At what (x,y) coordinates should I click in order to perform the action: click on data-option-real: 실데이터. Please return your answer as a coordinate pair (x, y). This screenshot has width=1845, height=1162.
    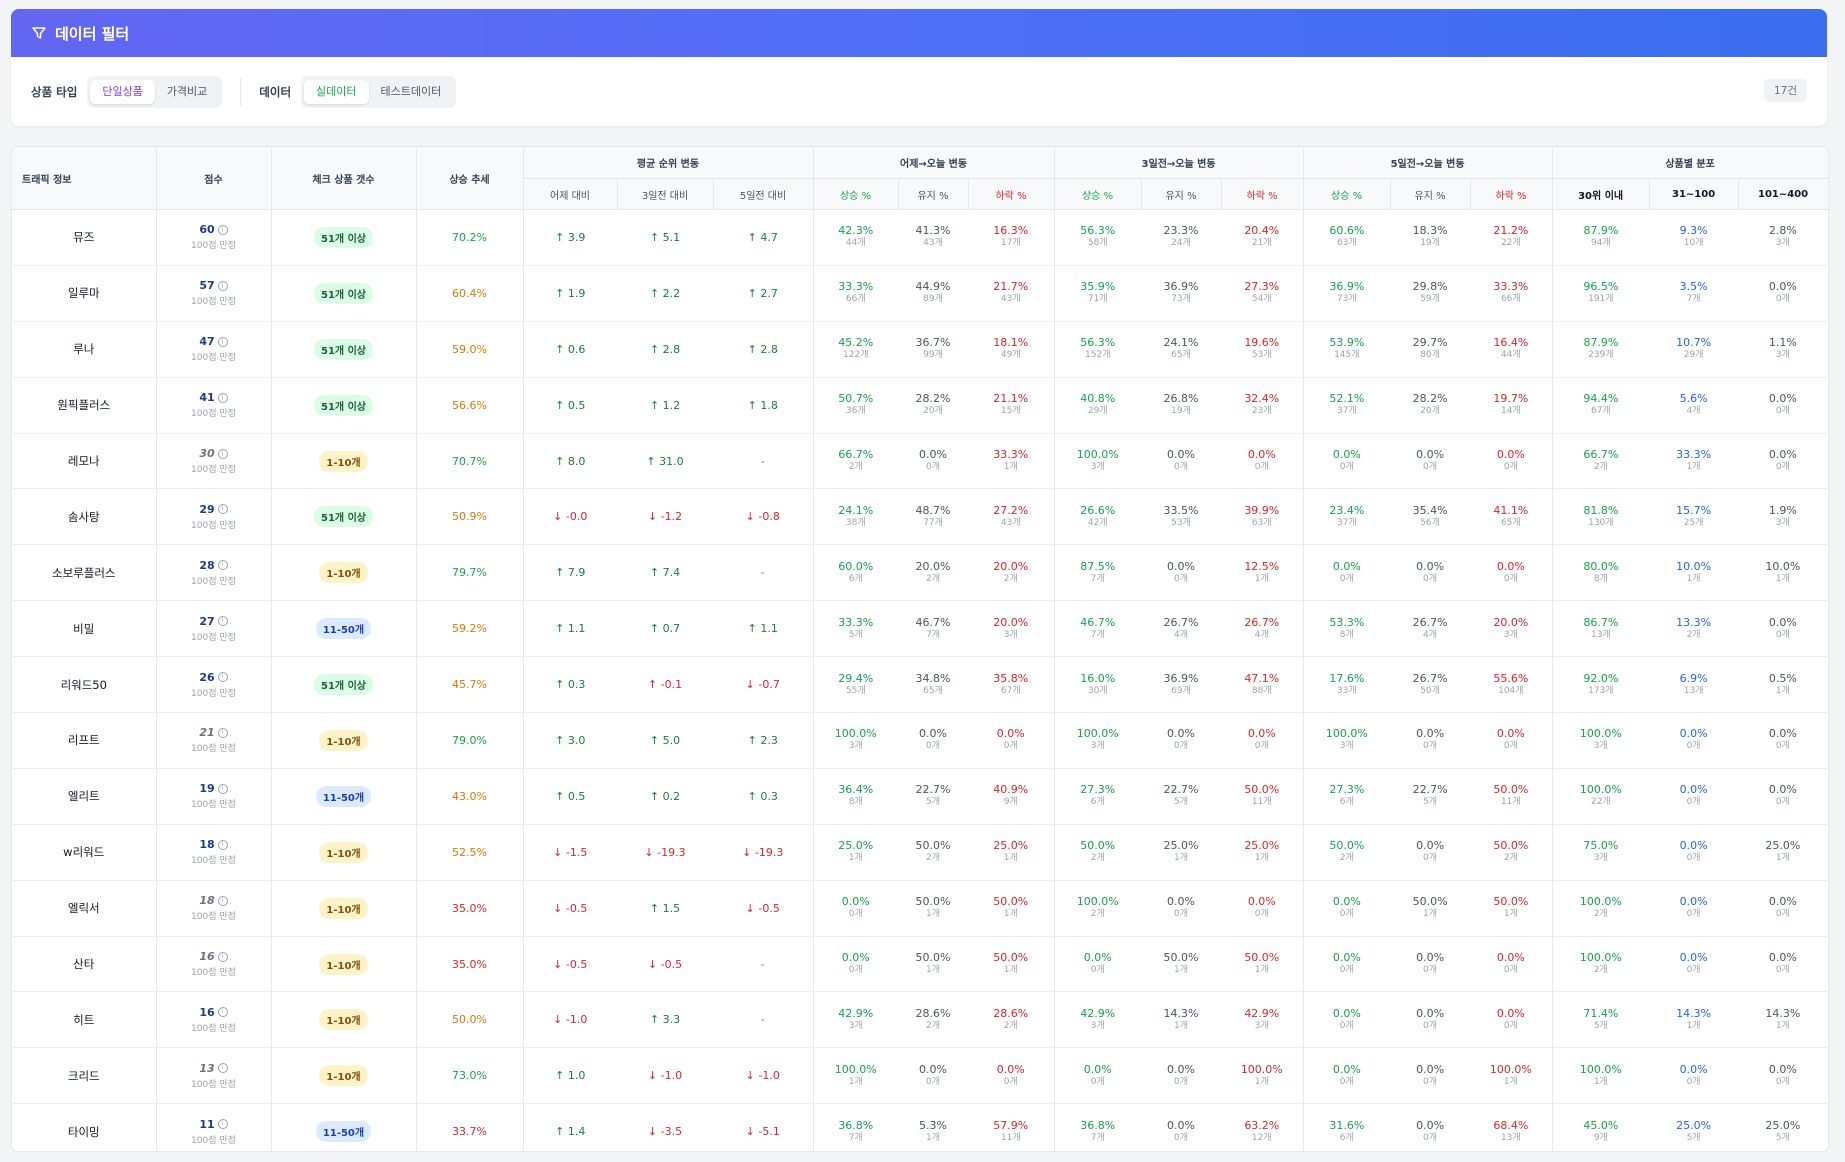
    Looking at the image, I should click on (336, 91).